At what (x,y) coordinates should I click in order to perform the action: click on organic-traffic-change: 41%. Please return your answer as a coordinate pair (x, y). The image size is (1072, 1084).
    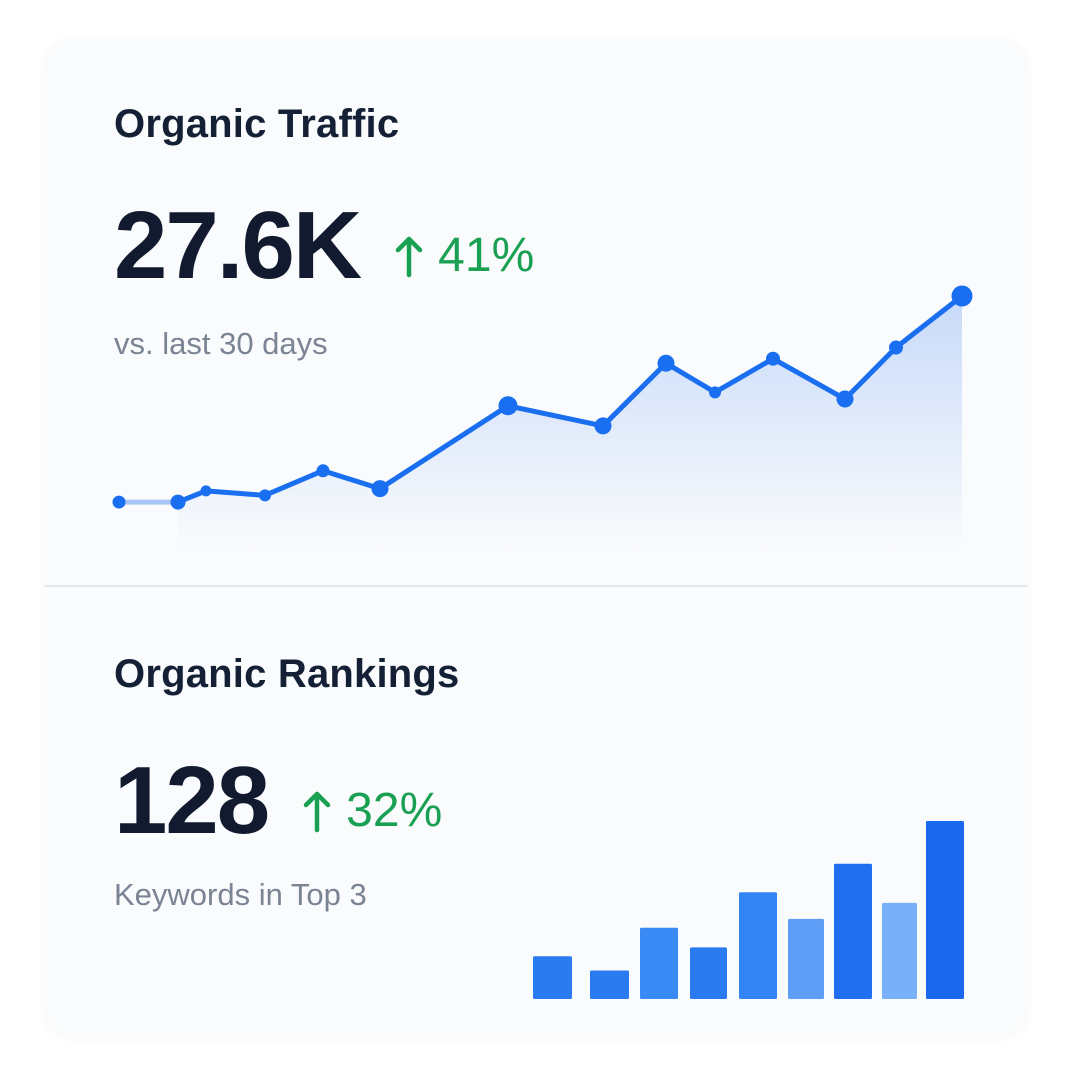
    Looking at the image, I should click on (464, 256).